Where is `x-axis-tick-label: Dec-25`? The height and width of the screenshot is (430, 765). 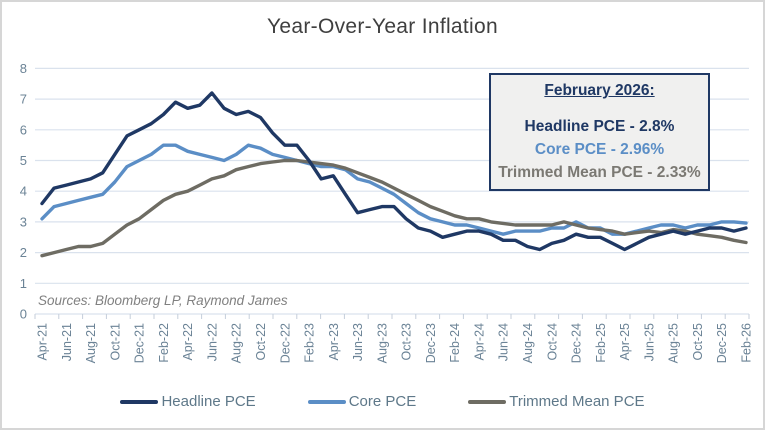
x-axis-tick-label: Dec-25 is located at coordinates (722, 343).